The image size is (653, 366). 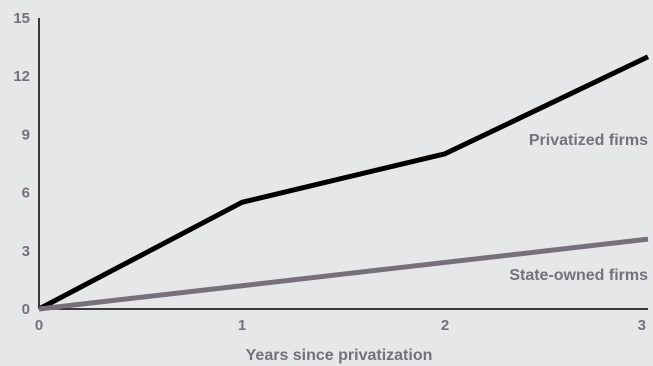 I want to click on x-axis-title: Years since privatization, so click(x=339, y=355).